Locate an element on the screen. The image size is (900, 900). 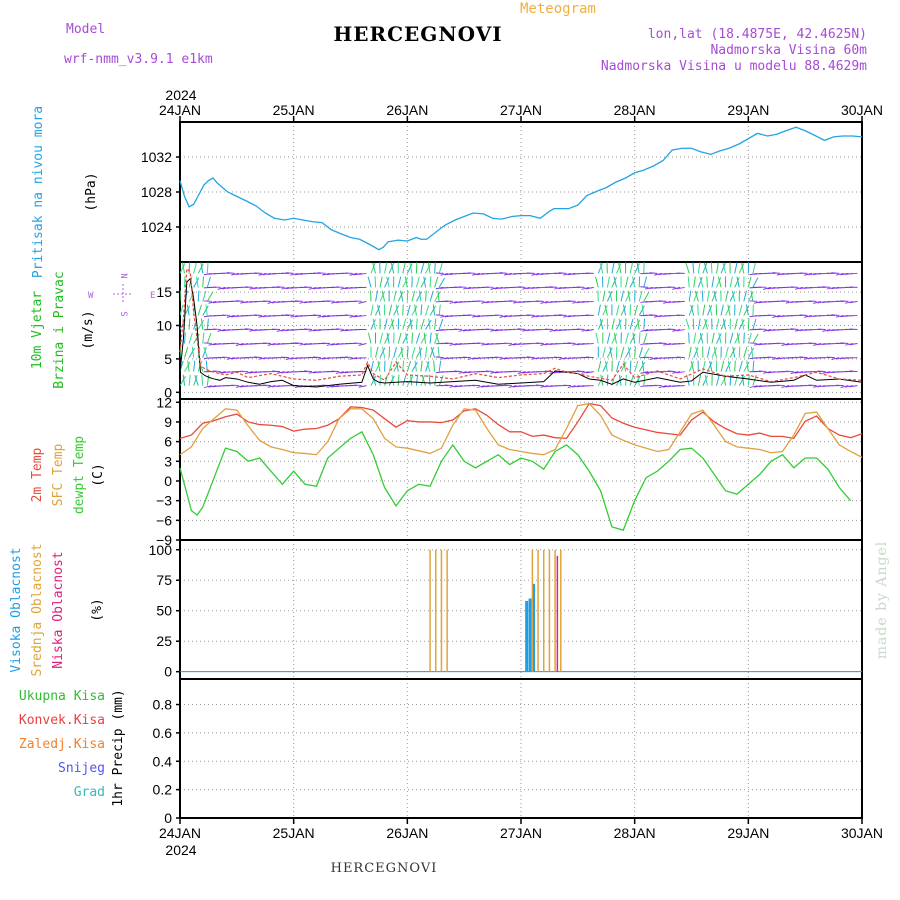
ylabel-precip: 1hr Precip (mm) is located at coordinates (118, 747).